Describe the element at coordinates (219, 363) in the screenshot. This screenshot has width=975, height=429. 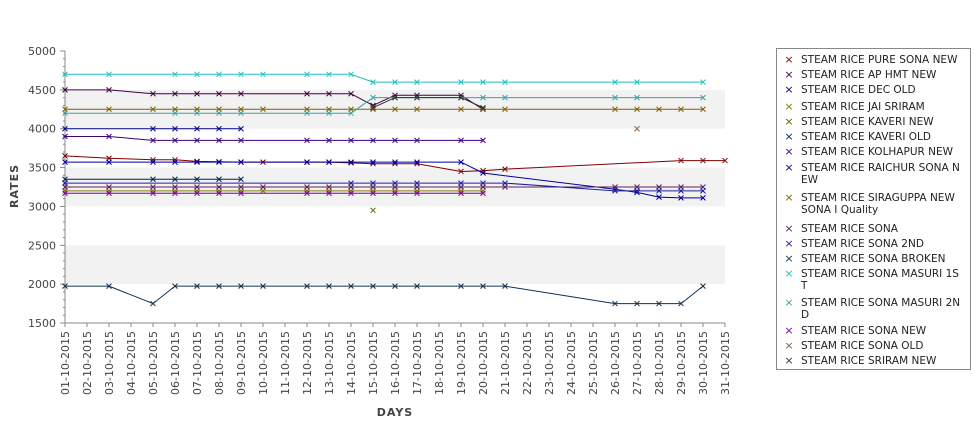
I see `x-tick-label: 08-10-2015` at that location.